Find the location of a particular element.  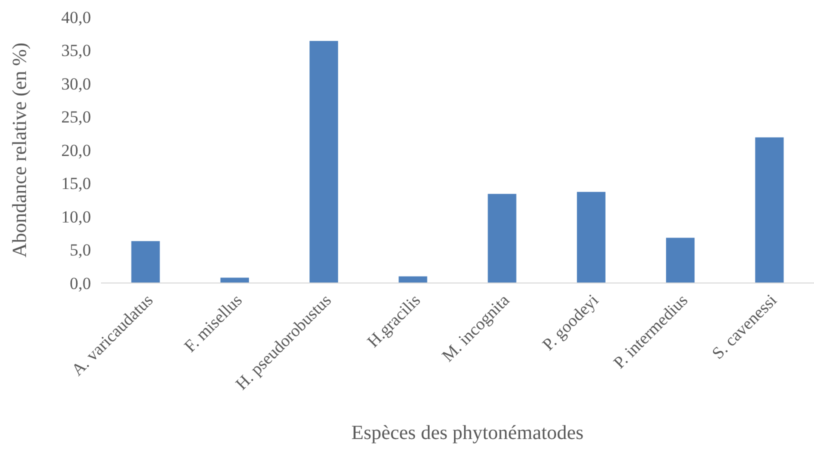

y-tick-label: 25,0 is located at coordinates (76, 117).